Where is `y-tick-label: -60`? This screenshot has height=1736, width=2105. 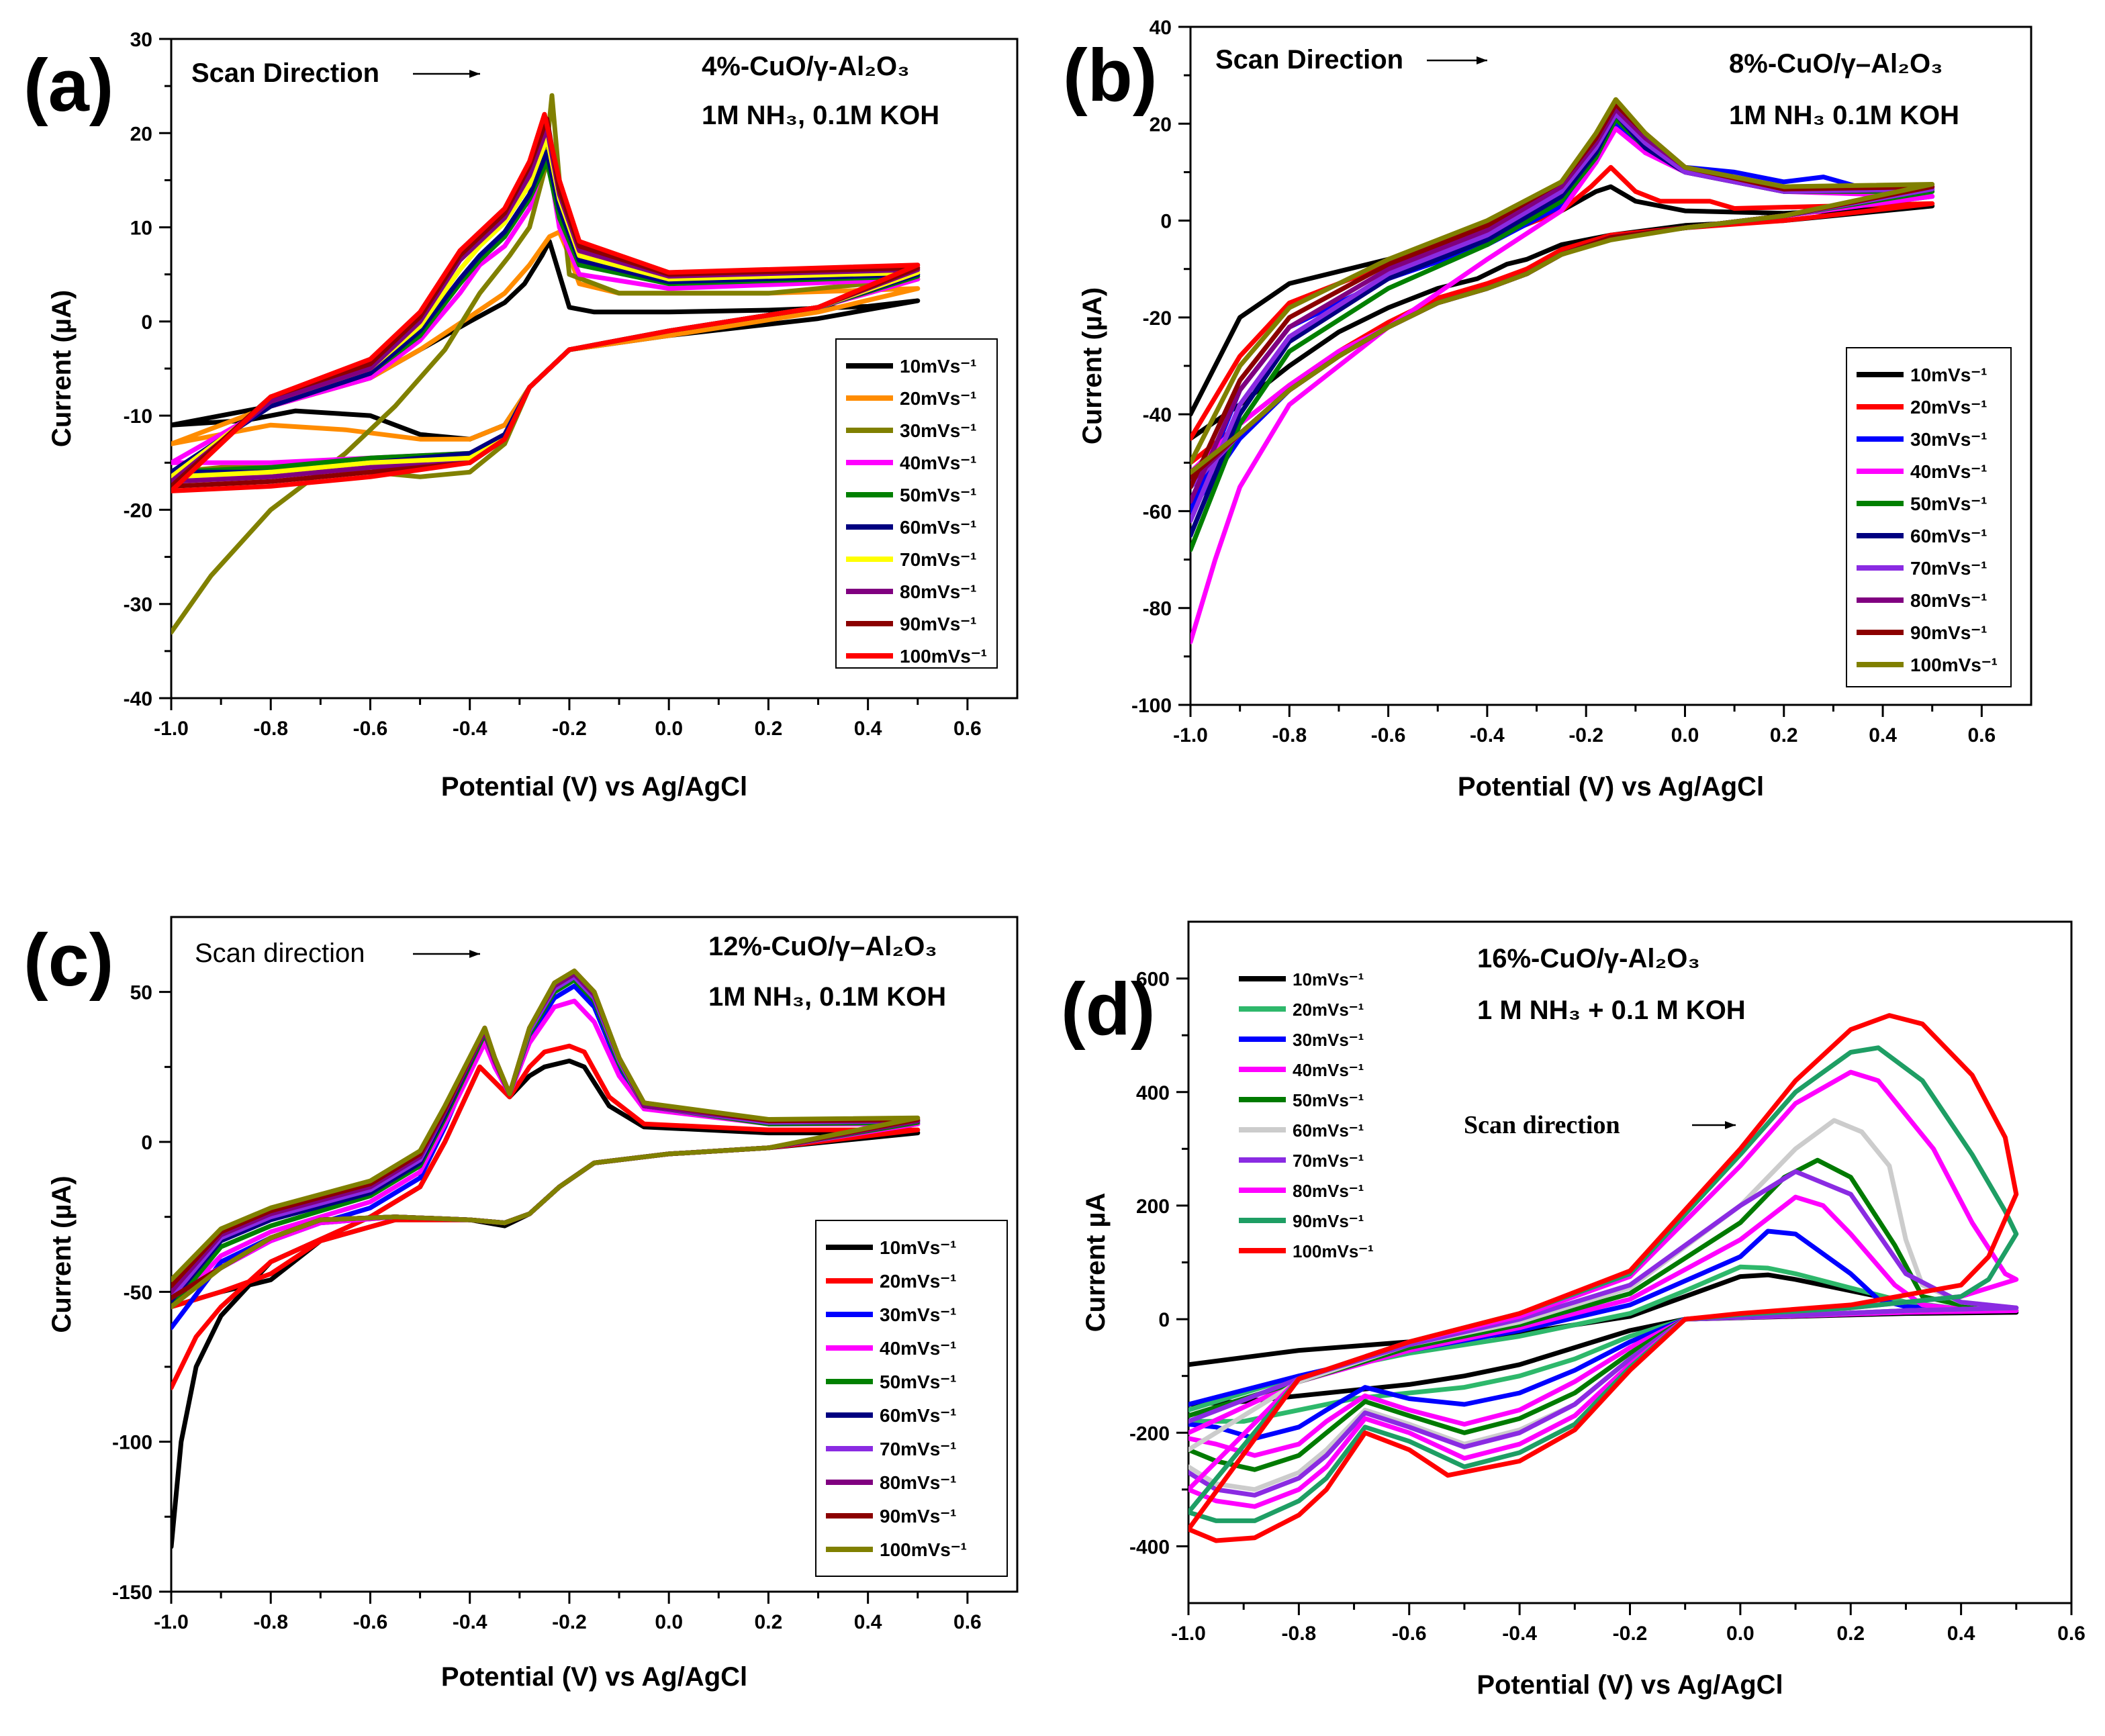
y-tick-label: -60 is located at coordinates (1157, 512).